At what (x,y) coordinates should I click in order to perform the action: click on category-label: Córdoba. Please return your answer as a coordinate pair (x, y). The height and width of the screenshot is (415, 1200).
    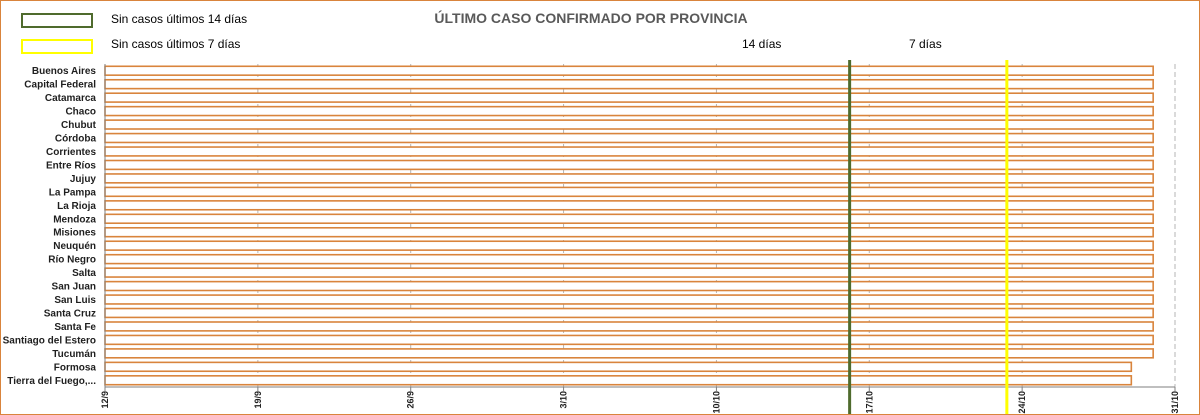
    Looking at the image, I should click on (76, 139).